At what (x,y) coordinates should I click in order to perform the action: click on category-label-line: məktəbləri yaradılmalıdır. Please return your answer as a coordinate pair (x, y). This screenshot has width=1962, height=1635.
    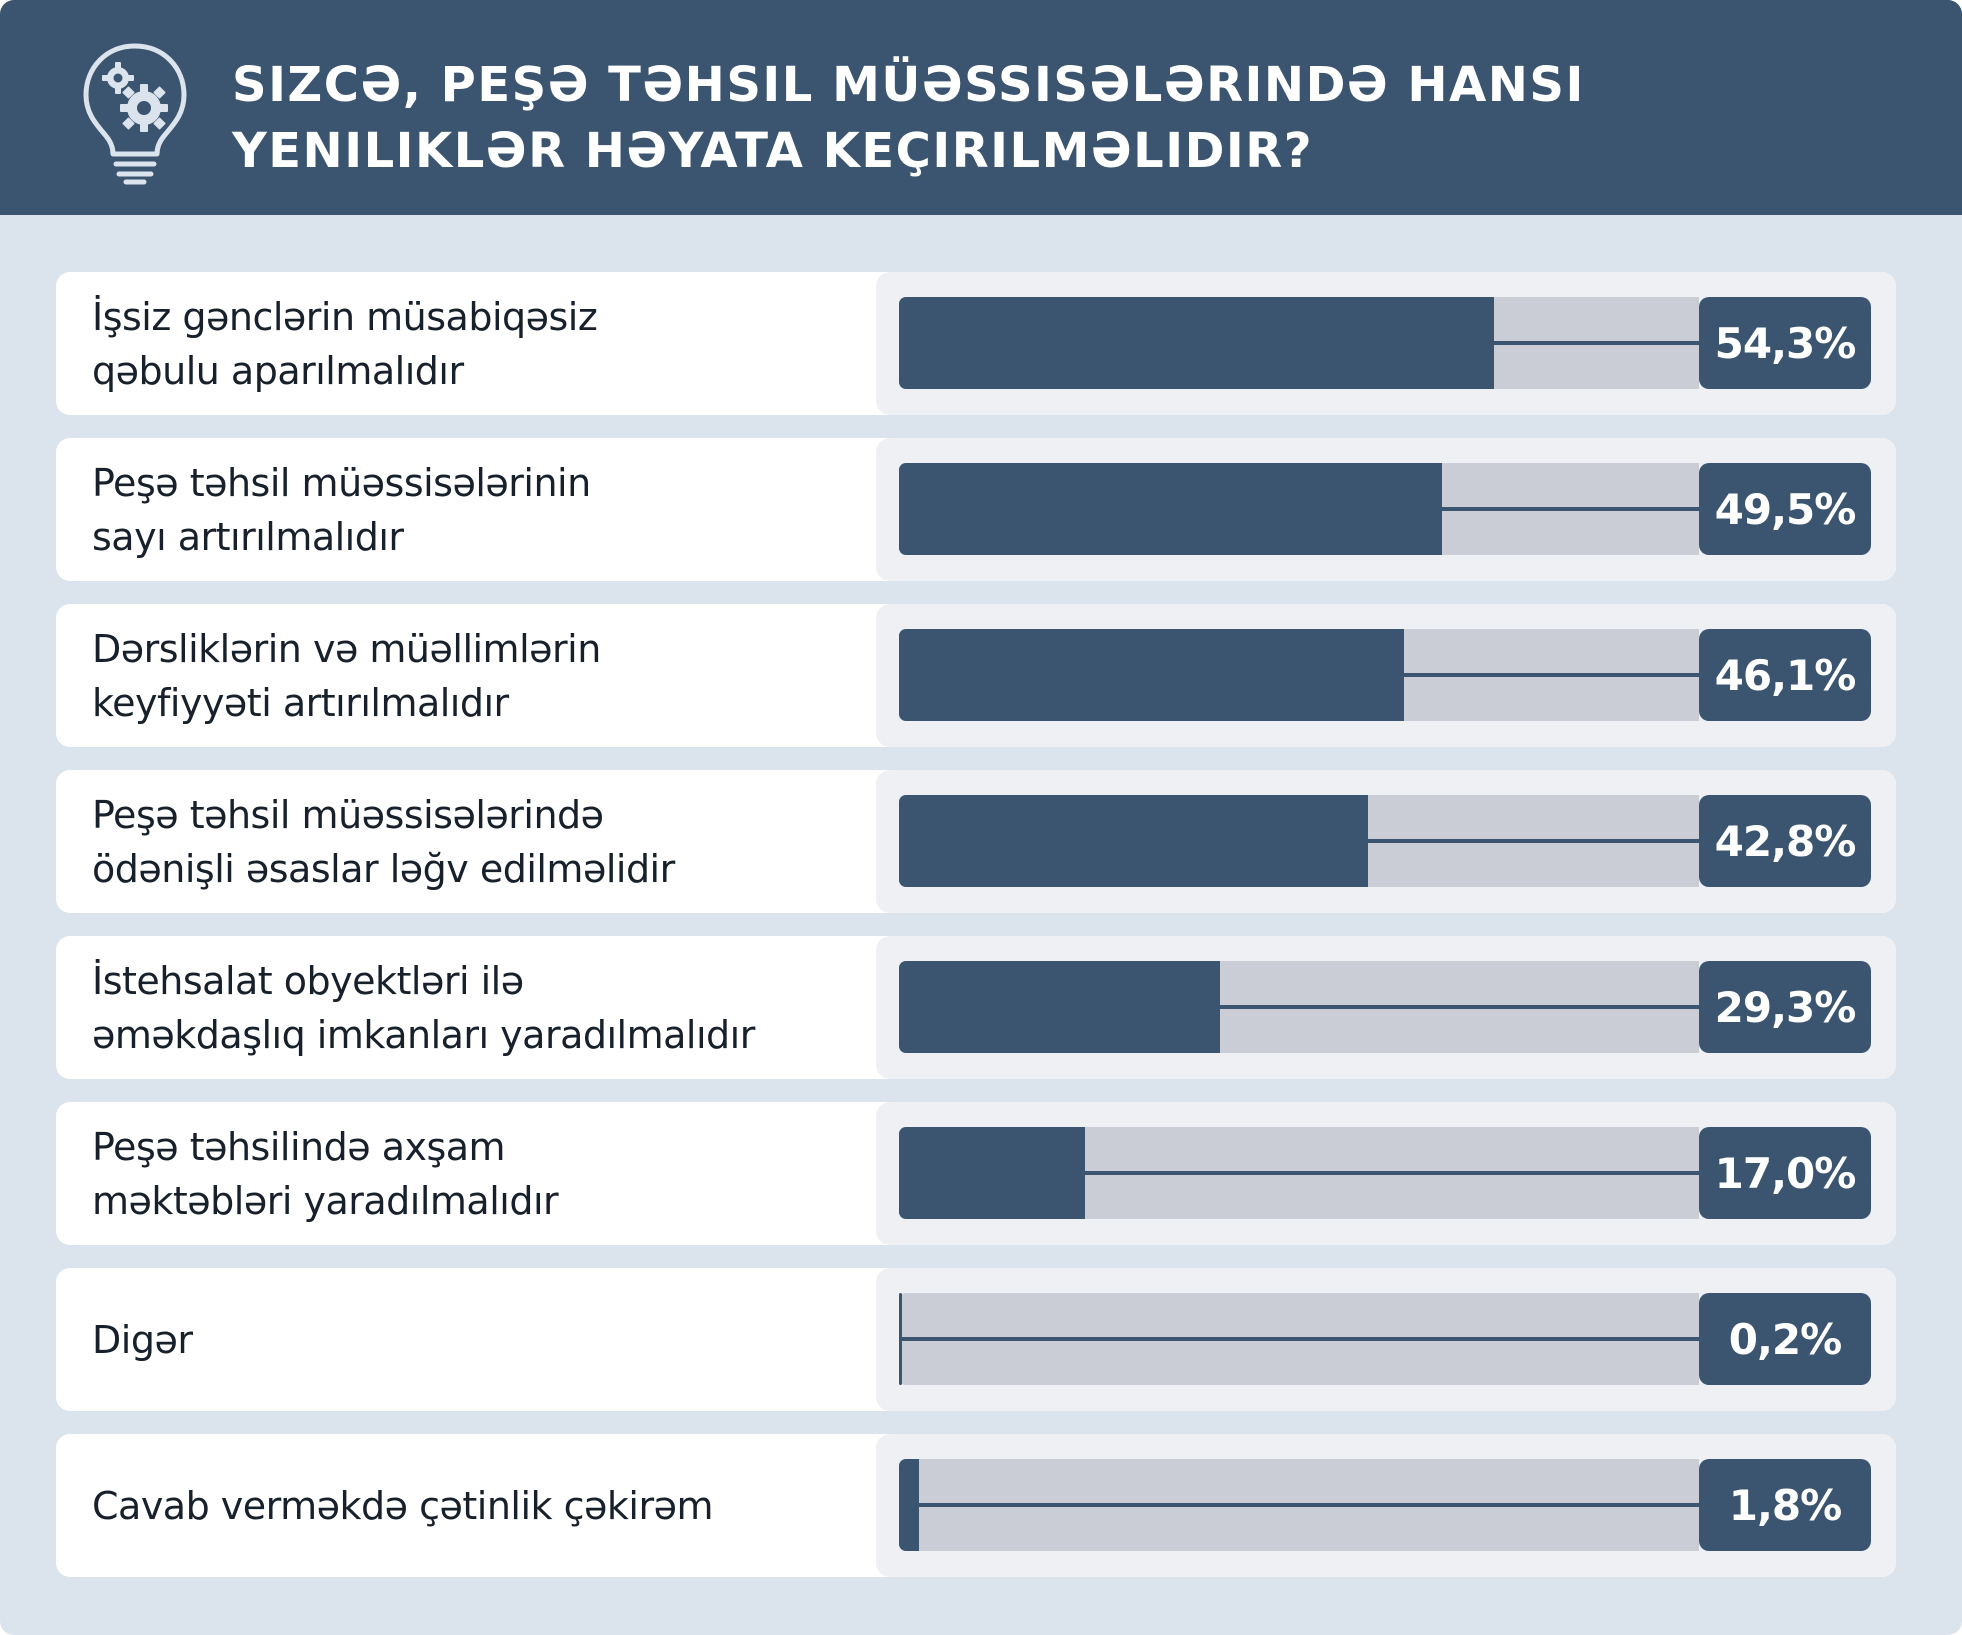
    Looking at the image, I should click on (325, 1200).